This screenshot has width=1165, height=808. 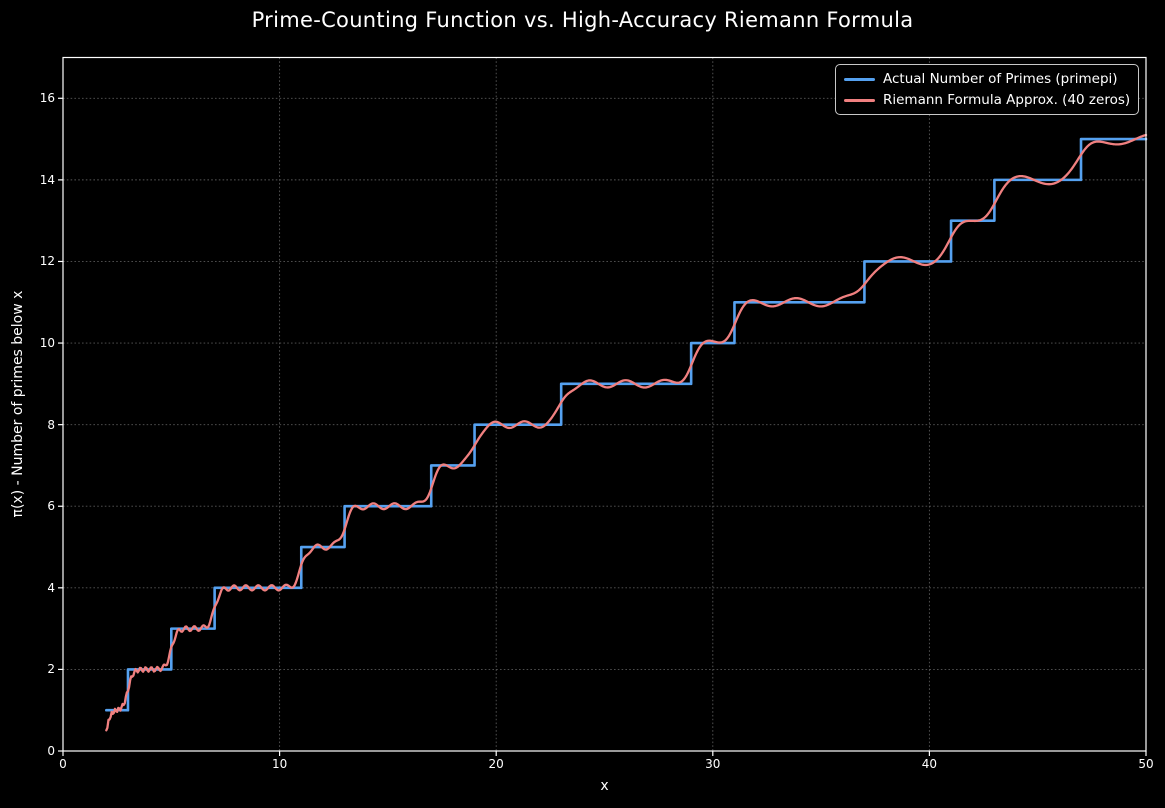 I want to click on x-tick-label: 20, so click(x=496, y=764).